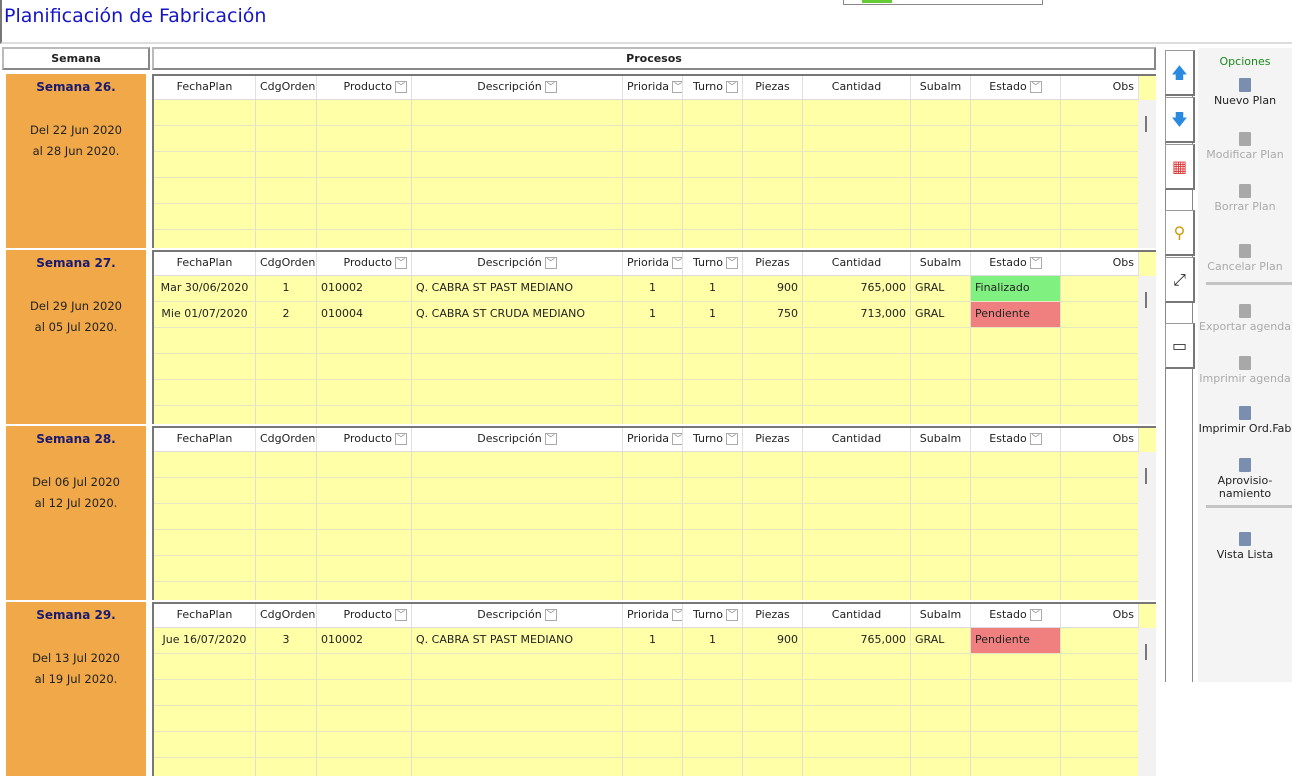 The width and height of the screenshot is (1292, 776). Describe the element at coordinates (1245, 146) in the screenshot. I see `option-modificar-plan: Modificar Plan` at that location.